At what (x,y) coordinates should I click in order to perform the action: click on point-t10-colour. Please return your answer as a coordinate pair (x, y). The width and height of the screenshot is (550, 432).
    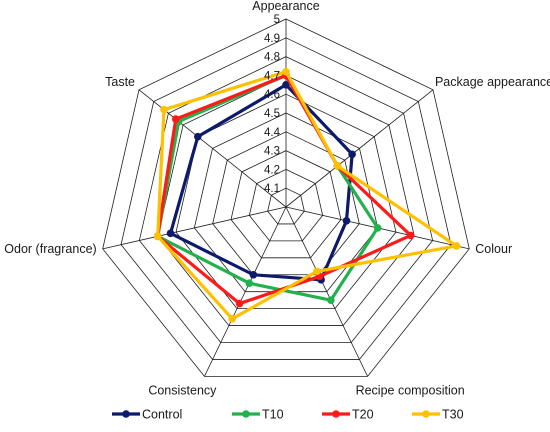
    Looking at the image, I should click on (377, 228).